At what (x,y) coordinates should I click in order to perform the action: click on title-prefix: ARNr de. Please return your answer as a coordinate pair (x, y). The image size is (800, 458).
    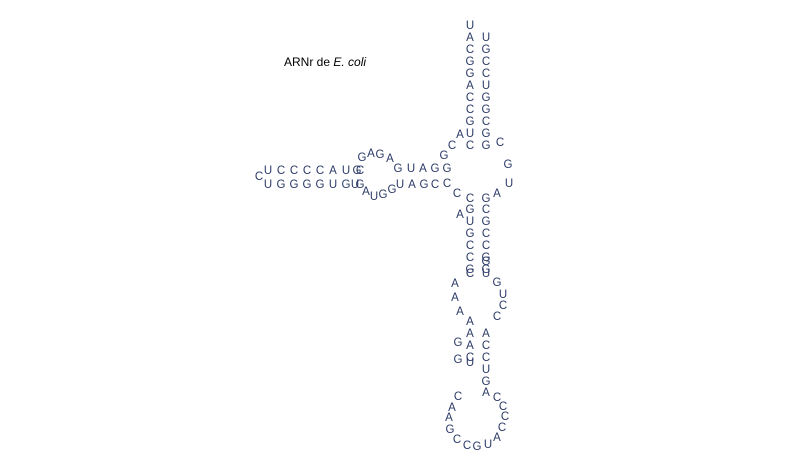
    Looking at the image, I should click on (308, 62).